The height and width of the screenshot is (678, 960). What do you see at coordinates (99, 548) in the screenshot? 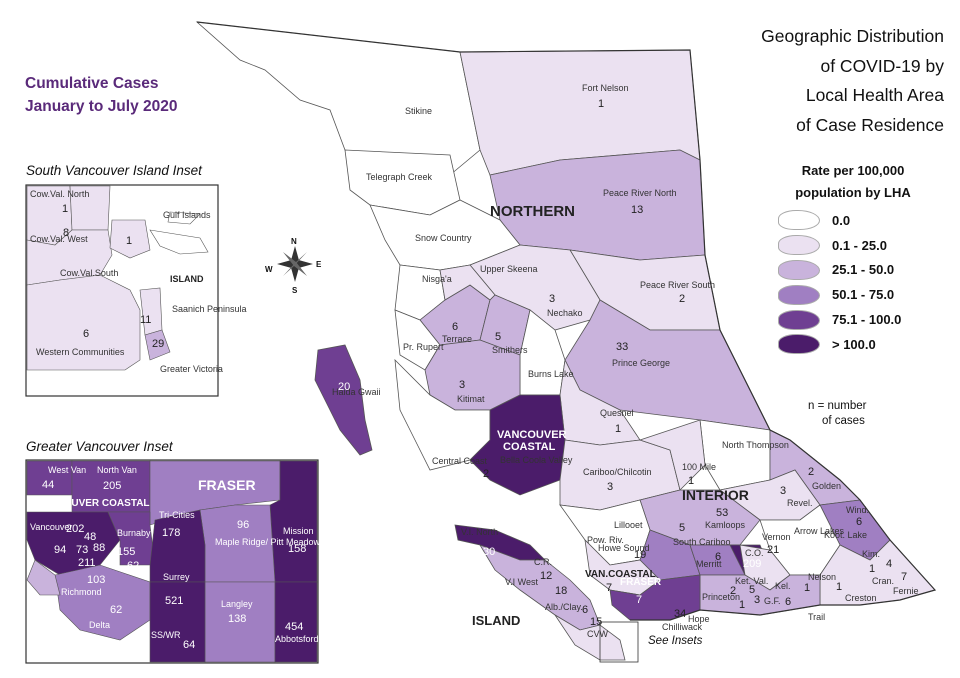
I see `inset-lha-count: 88` at bounding box center [99, 548].